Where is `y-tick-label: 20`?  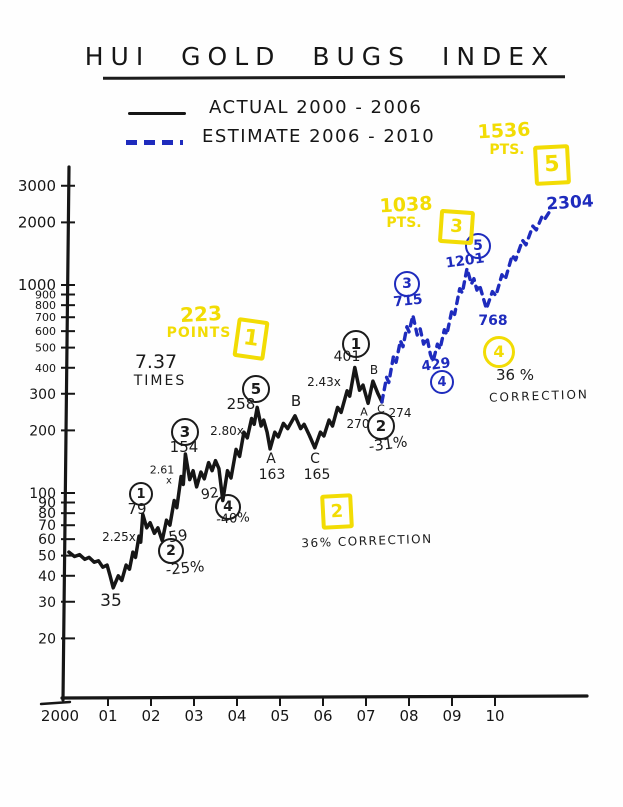
y-tick-label: 20 is located at coordinates (47, 639).